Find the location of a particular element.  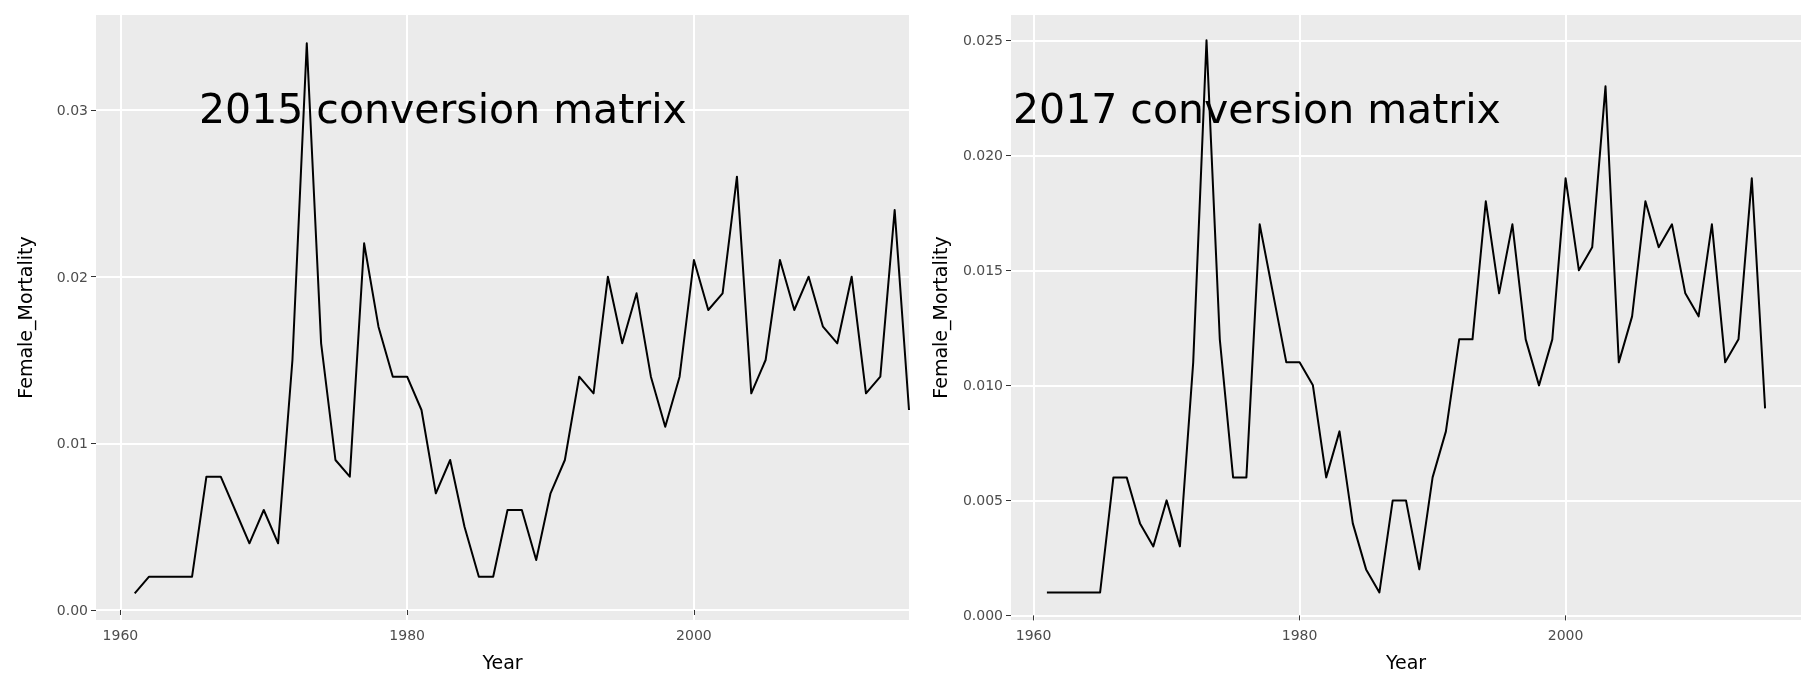

y-tick-label: 0.020 is located at coordinates (982, 155).